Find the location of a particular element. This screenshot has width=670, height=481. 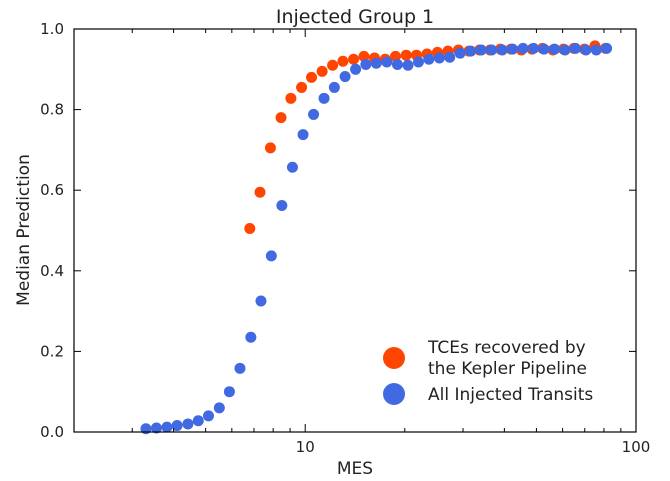

y-tick-label: 0.8 is located at coordinates (52, 110).